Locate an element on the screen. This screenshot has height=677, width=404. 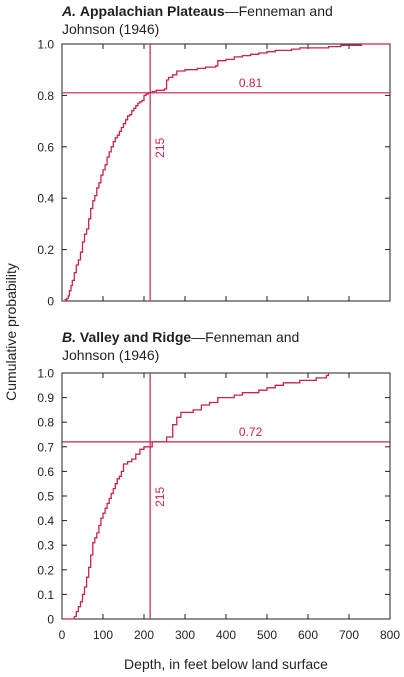
x-axis-label: Depth, in feet below land surface is located at coordinates (226, 664).